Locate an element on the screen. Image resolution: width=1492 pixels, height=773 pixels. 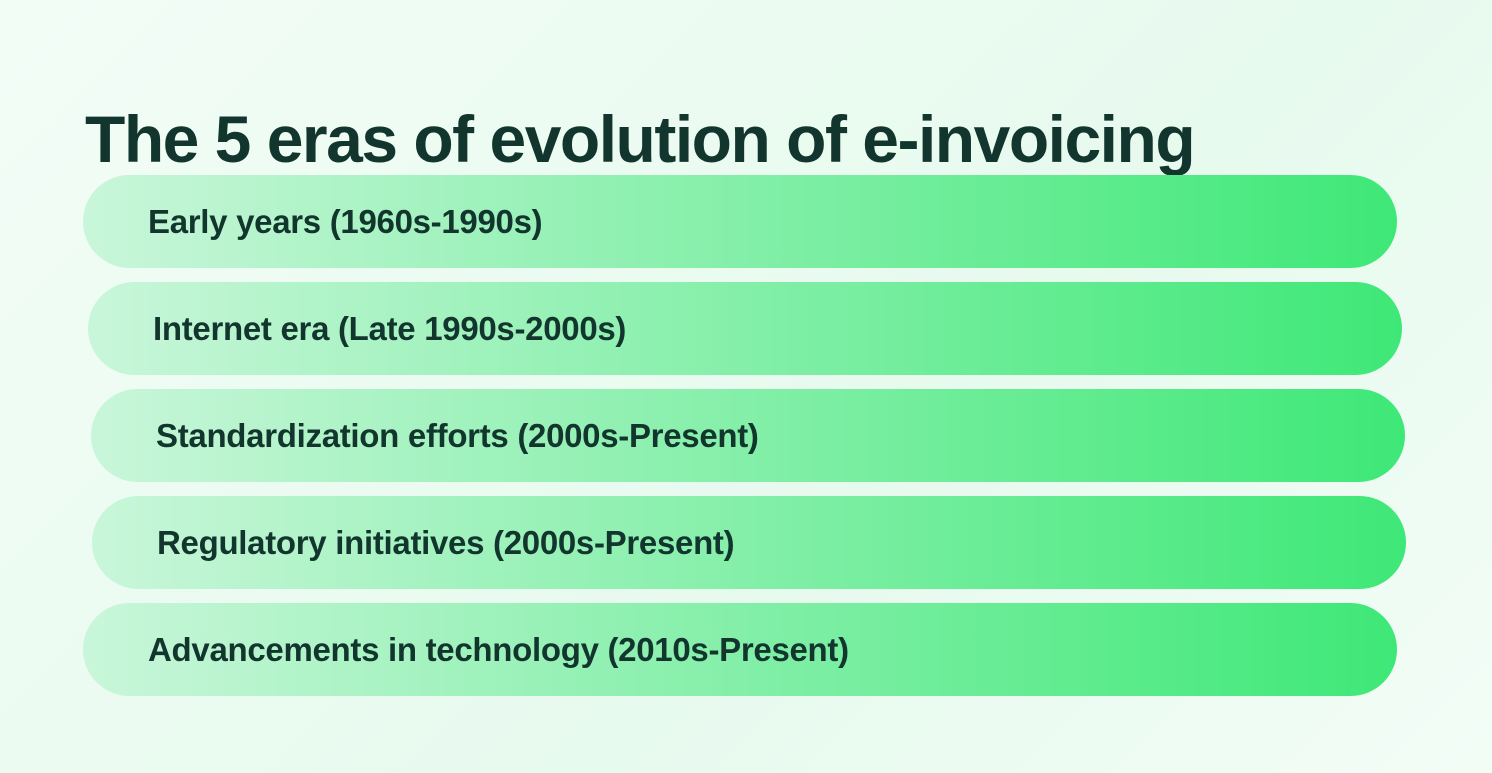
page-title: The 5 eras of evolution of e-invoicing is located at coordinates (640, 139).